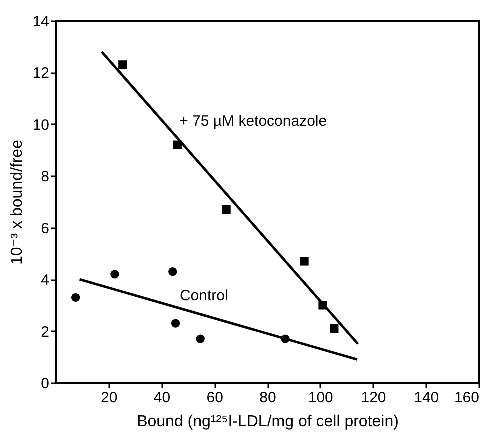  I want to click on x-tick-label: 80, so click(268, 398).